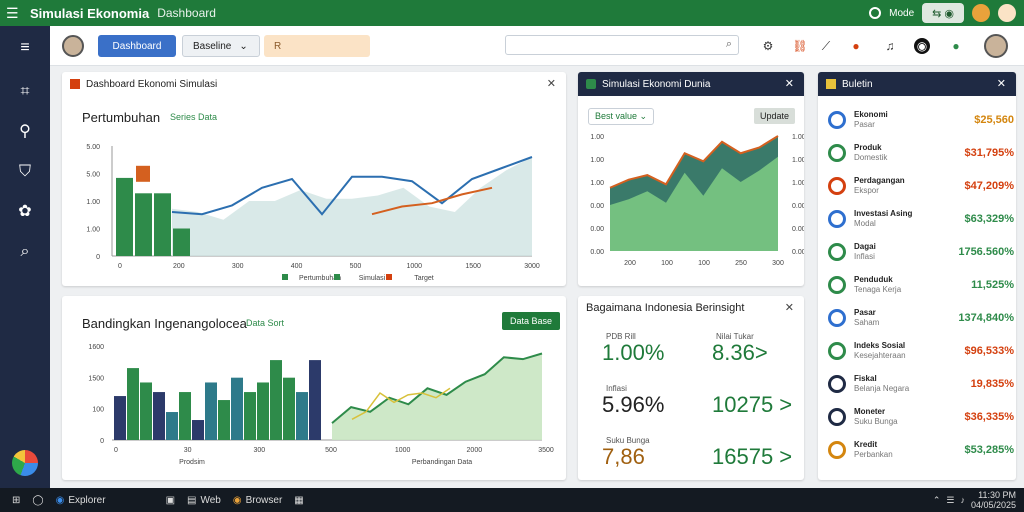  What do you see at coordinates (16, 500) in the screenshot?
I see `start-button: ⊞` at bounding box center [16, 500].